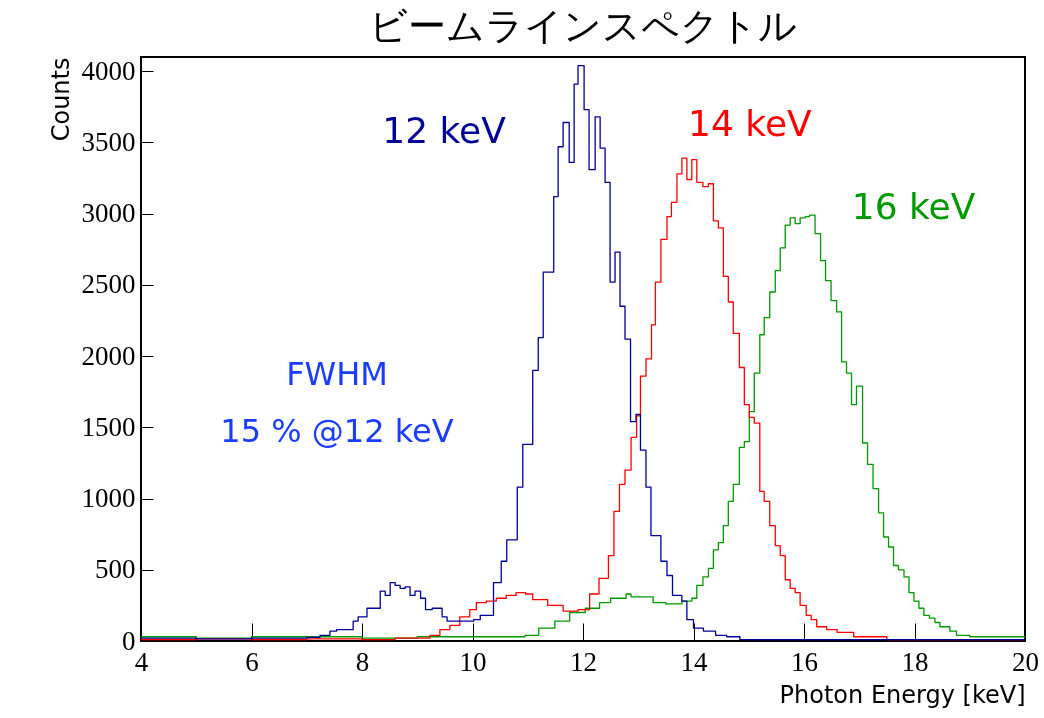  I want to click on chart-title: ビームラインスペクトル, so click(583, 26).